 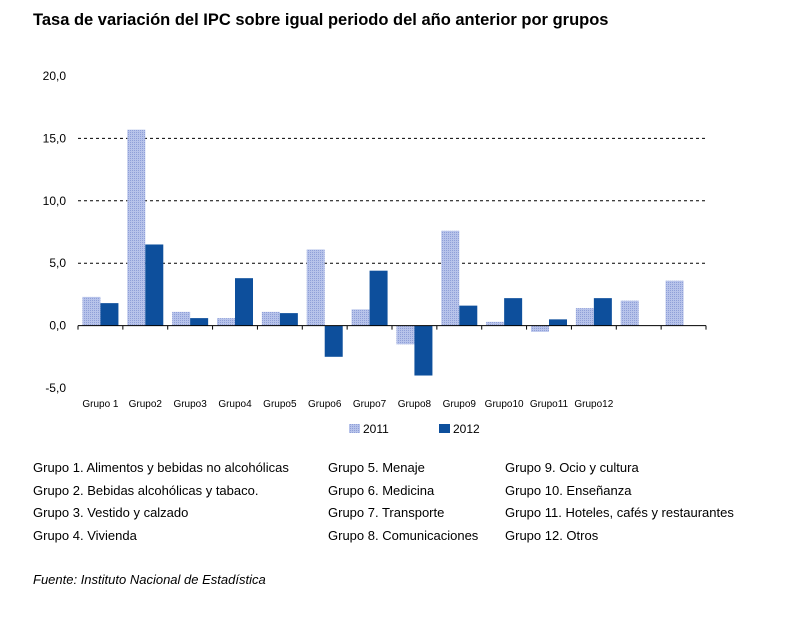 I want to click on group-description: Grupo 6. Medicina, so click(x=381, y=490).